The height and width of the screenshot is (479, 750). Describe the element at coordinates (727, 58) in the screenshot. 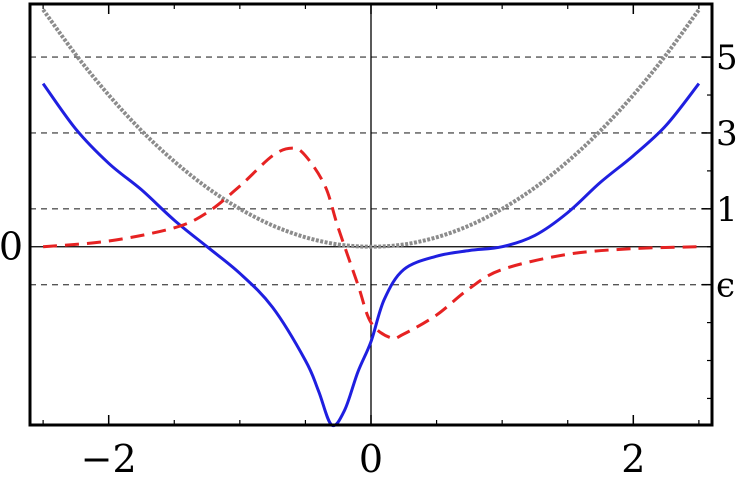

I see `right-tick-label: 5` at that location.